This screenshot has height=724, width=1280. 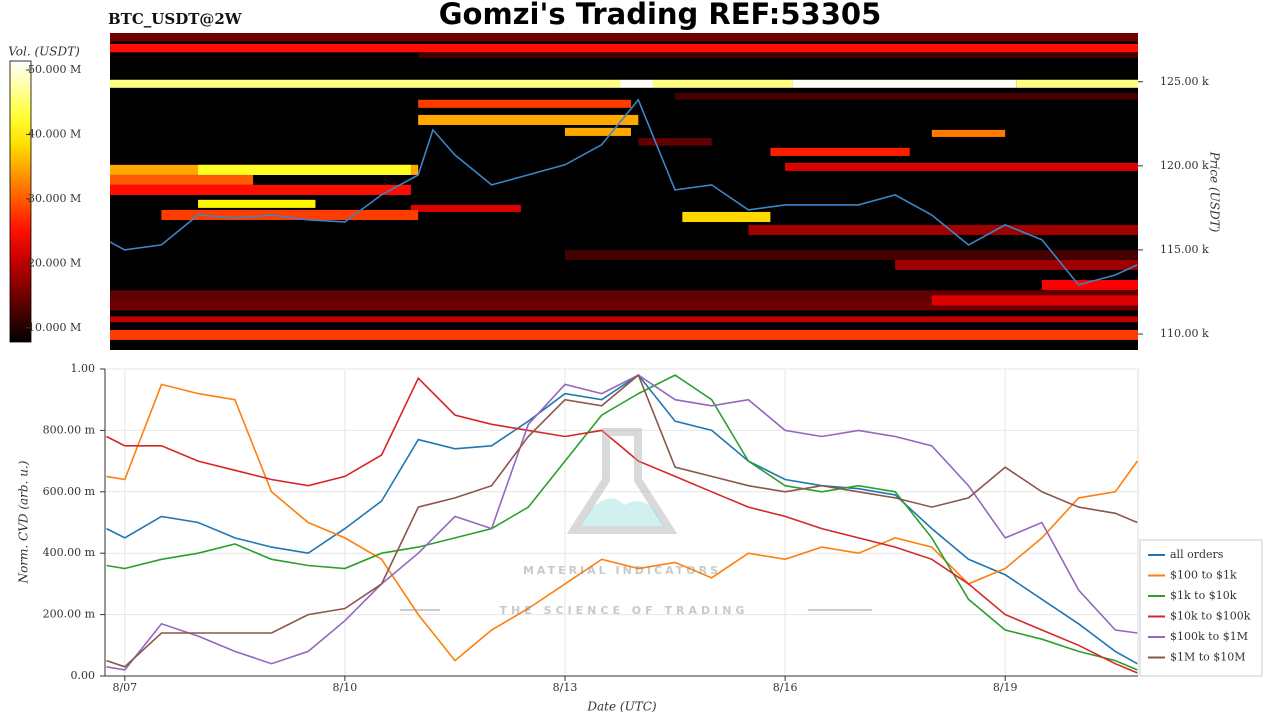 What do you see at coordinates (54, 198) in the screenshot?
I see `colorbar-tick-label: 30.000 M` at bounding box center [54, 198].